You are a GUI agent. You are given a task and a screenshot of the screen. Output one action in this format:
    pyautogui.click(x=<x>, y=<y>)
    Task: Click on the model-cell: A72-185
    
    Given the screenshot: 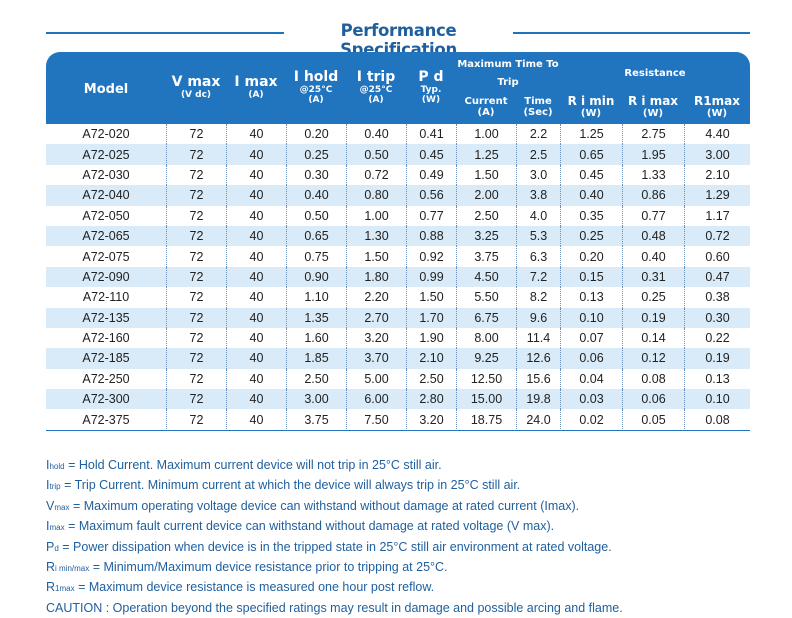 What is the action you would take?
    pyautogui.click(x=106, y=358)
    